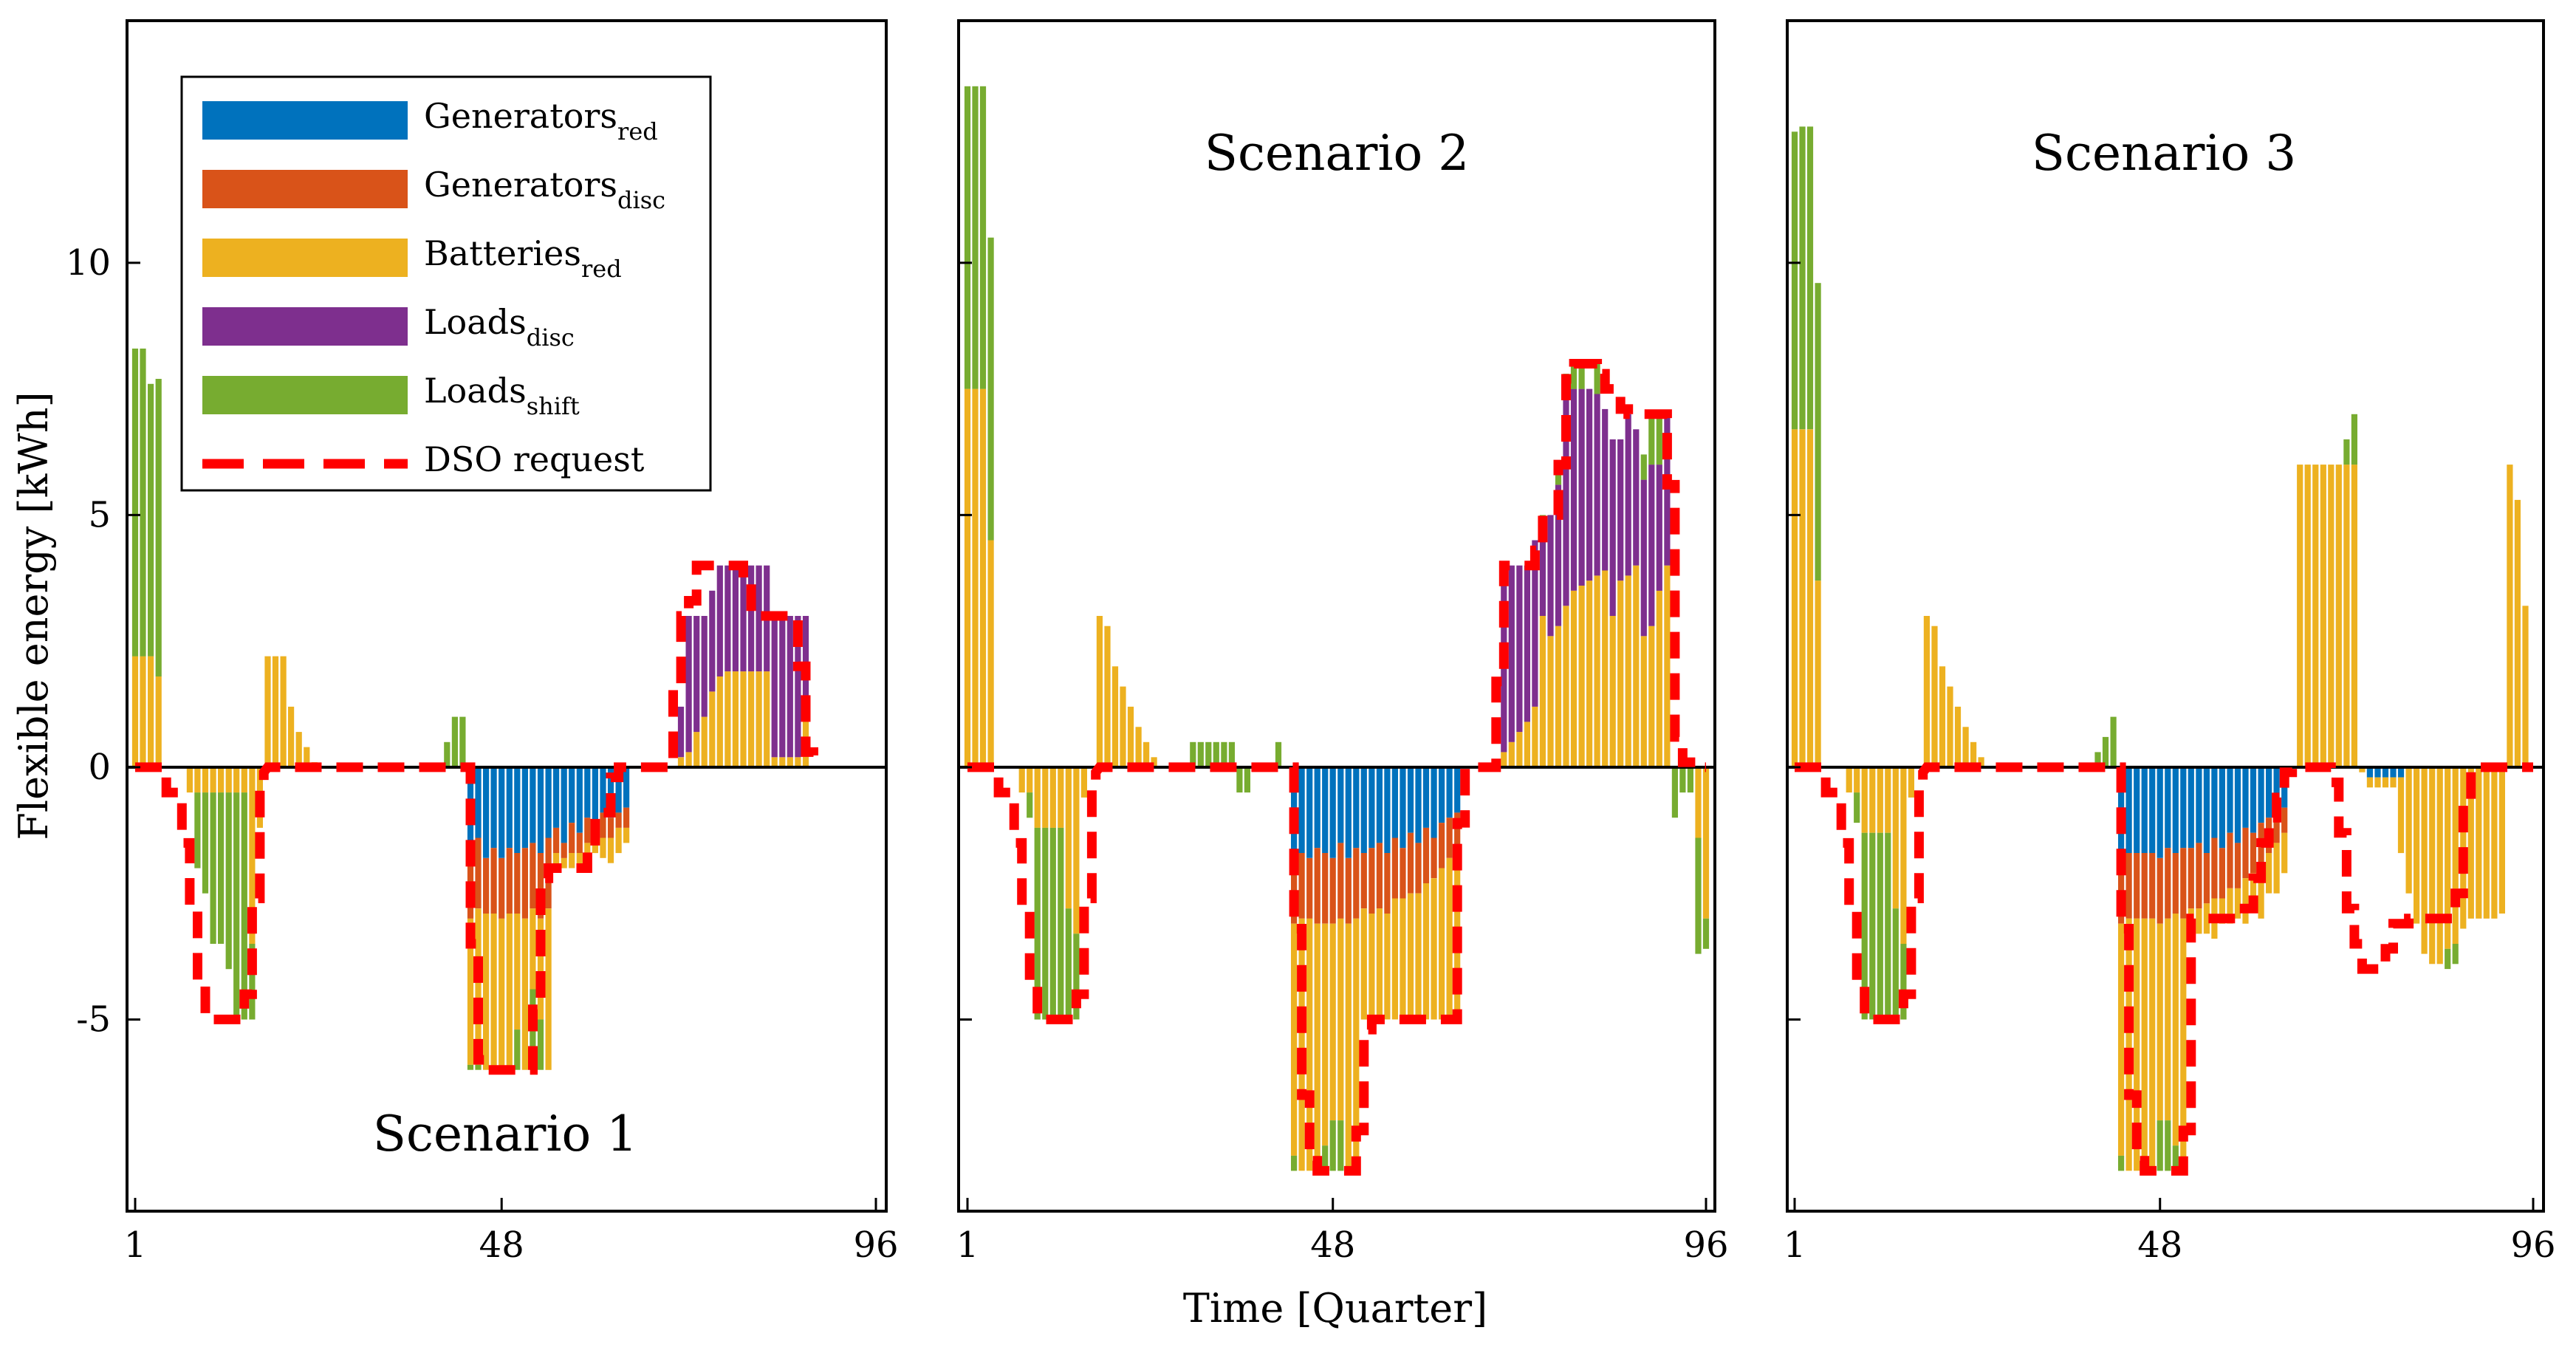 The width and height of the screenshot is (2576, 1350). Describe the element at coordinates (1795, 1245) in the screenshot. I see `x-tick-label: 1` at that location.